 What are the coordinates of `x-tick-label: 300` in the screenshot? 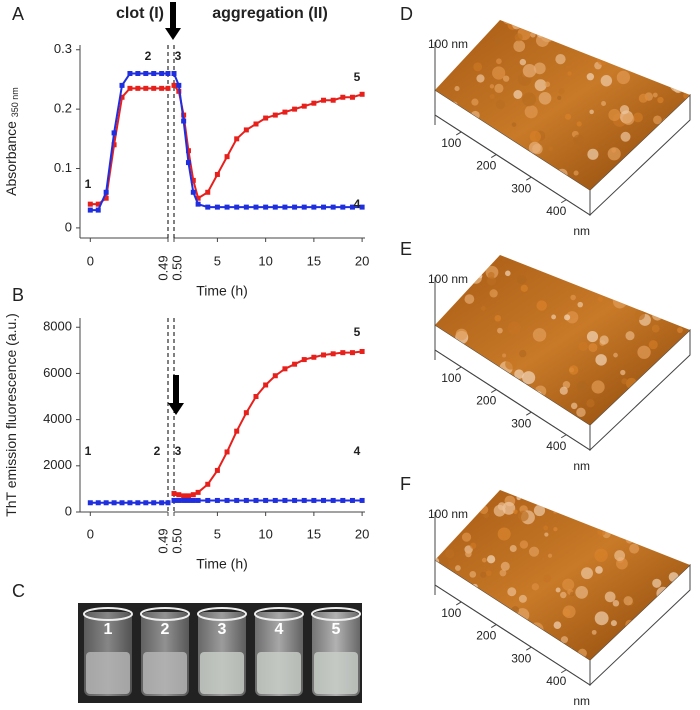 It's located at (521, 423).